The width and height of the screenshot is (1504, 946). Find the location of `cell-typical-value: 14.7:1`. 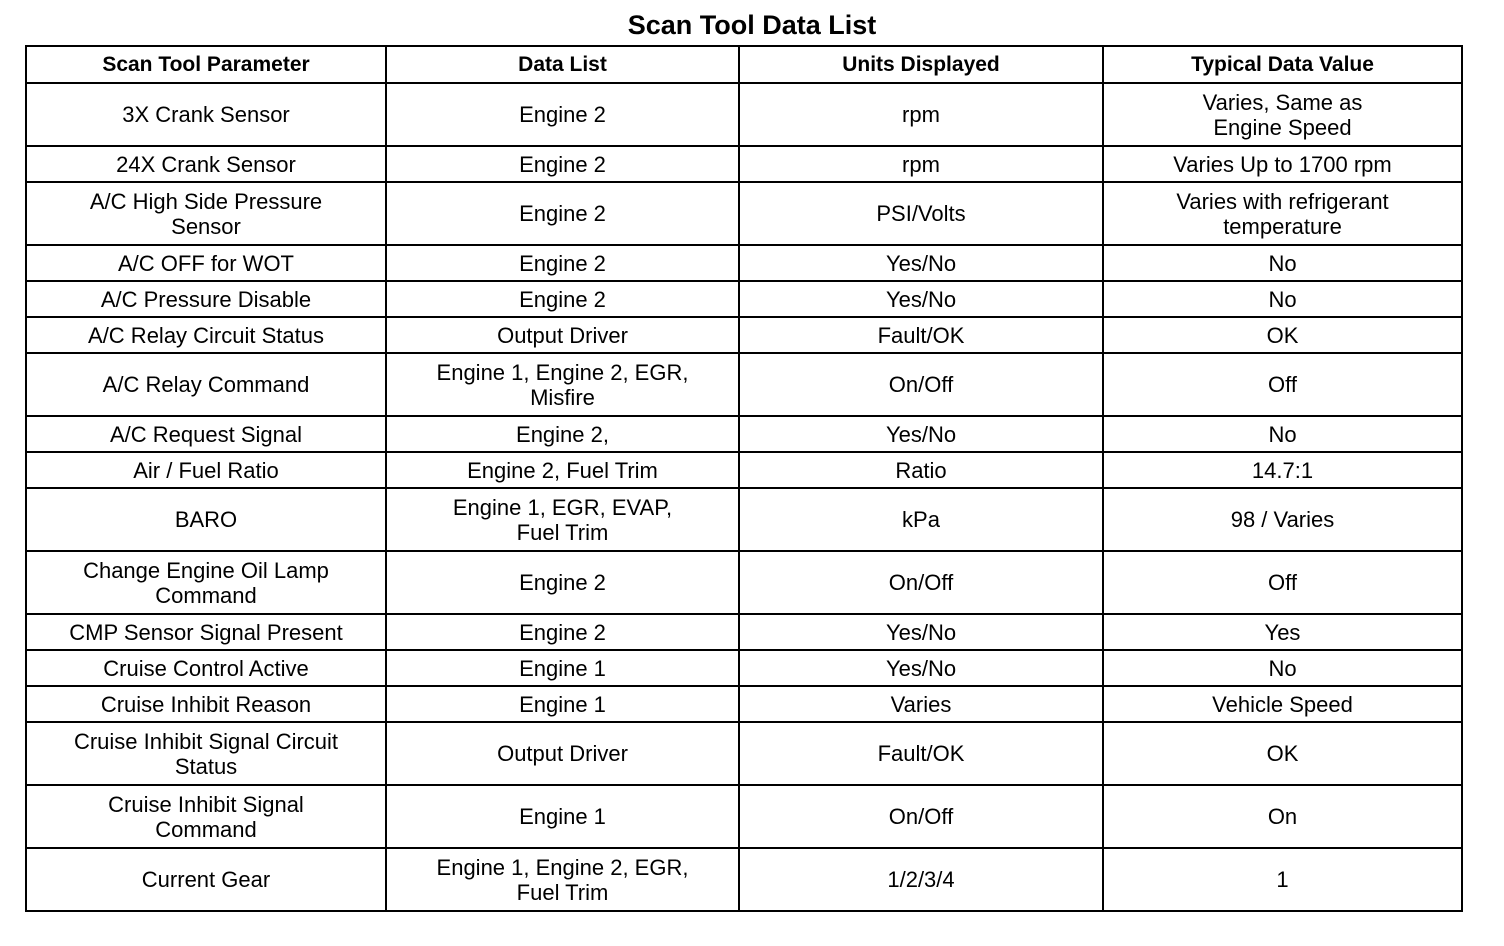

cell-typical-value: 14.7:1 is located at coordinates (1282, 470).